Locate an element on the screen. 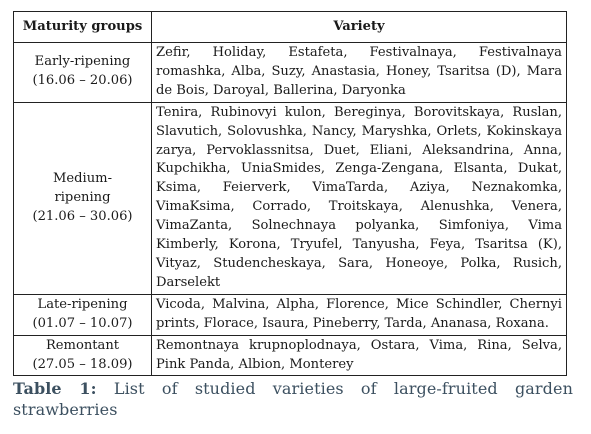 Image resolution: width=591 pixels, height=434 pixels. group-period: (21.06 – 30.06) is located at coordinates (82, 216).